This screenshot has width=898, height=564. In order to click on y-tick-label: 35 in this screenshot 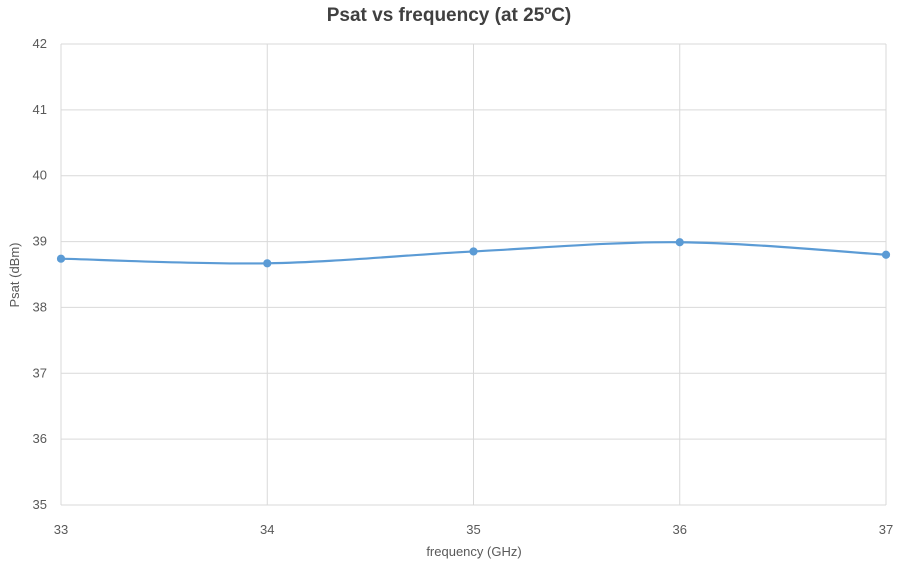, I will do `click(40, 504)`.